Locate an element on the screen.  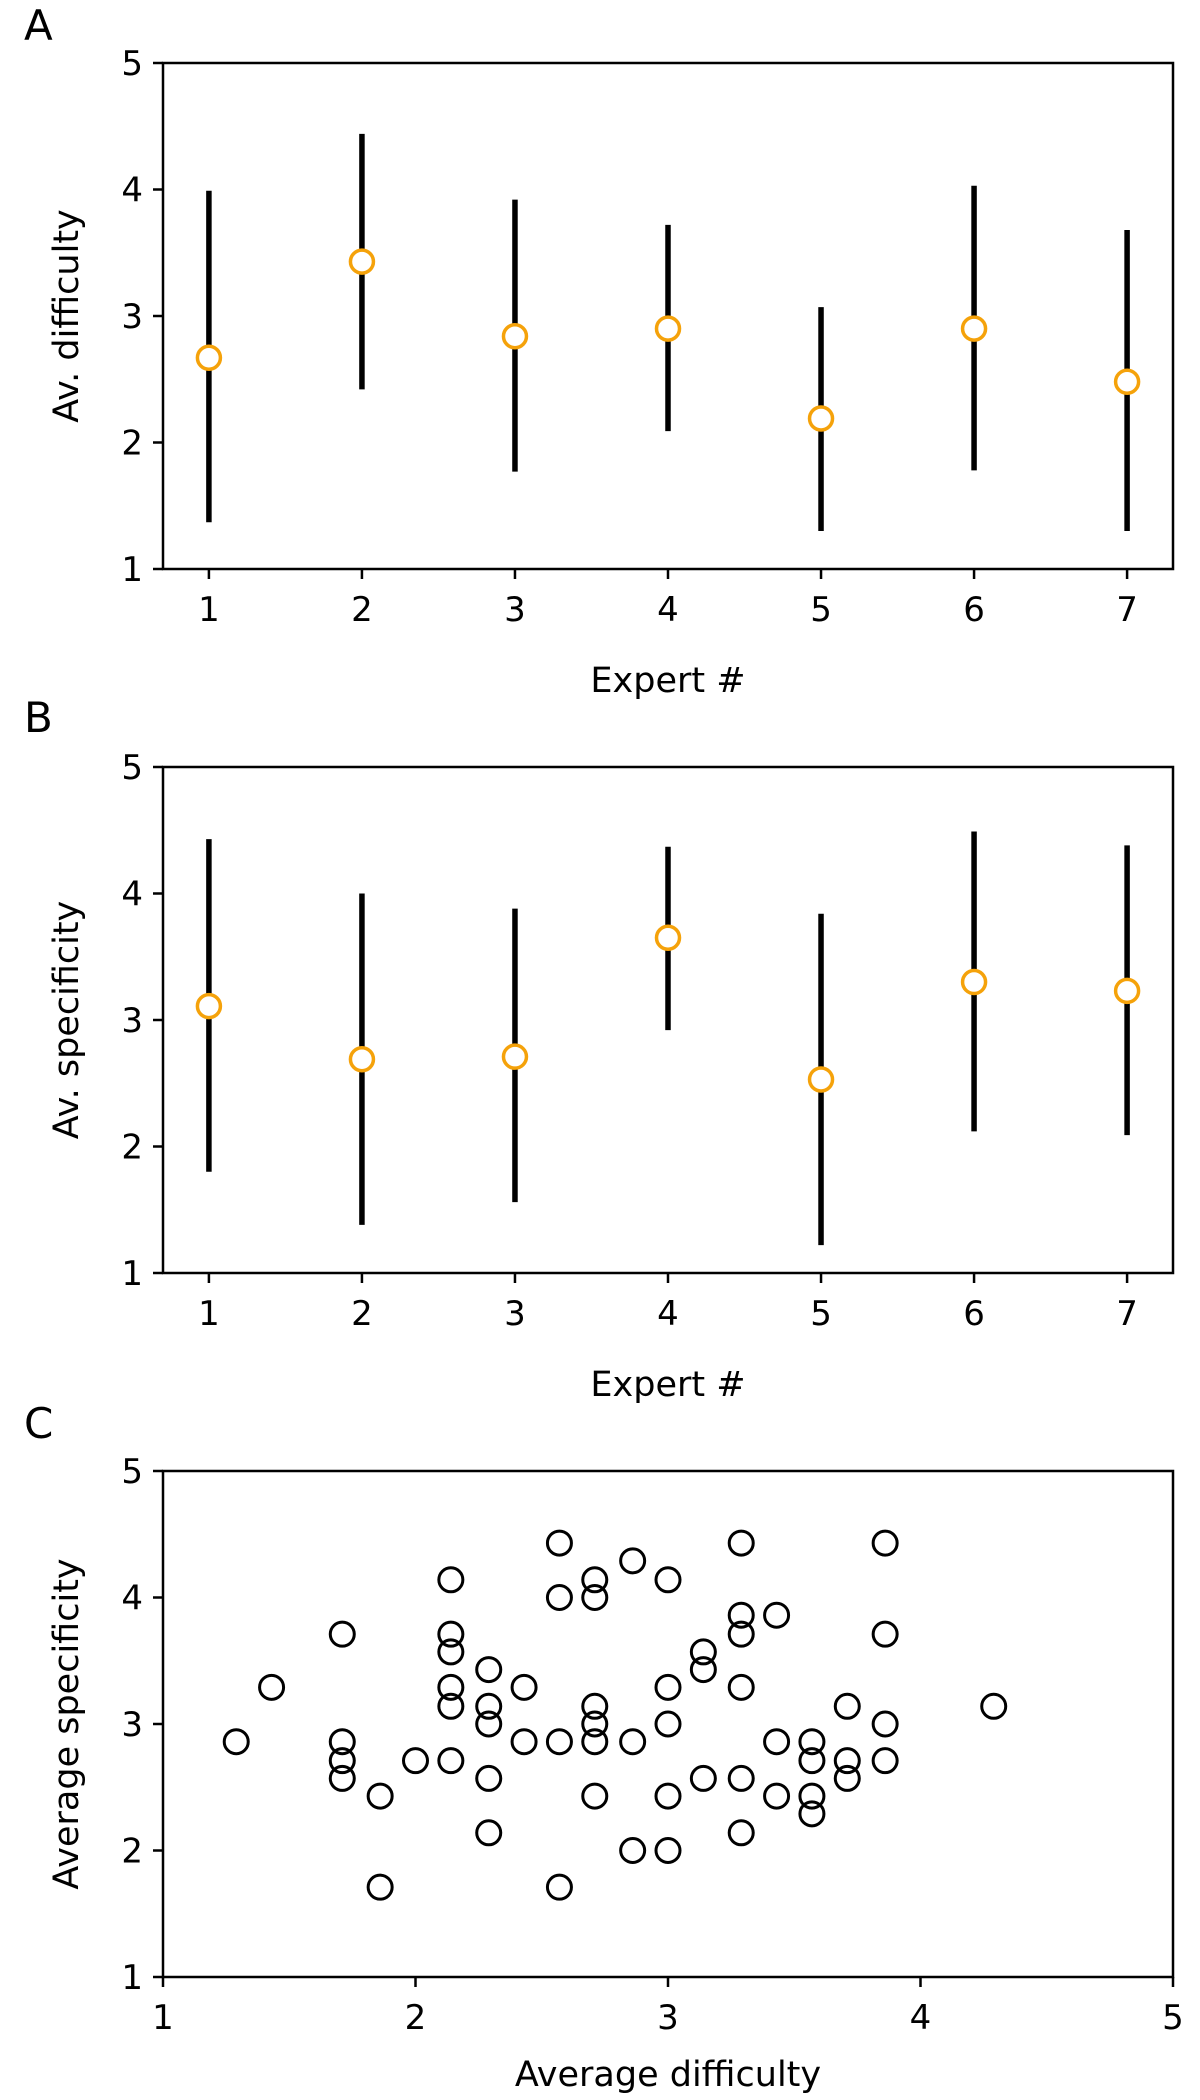
y-axis-label-c: Average specificity is located at coordinates (67, 1723).